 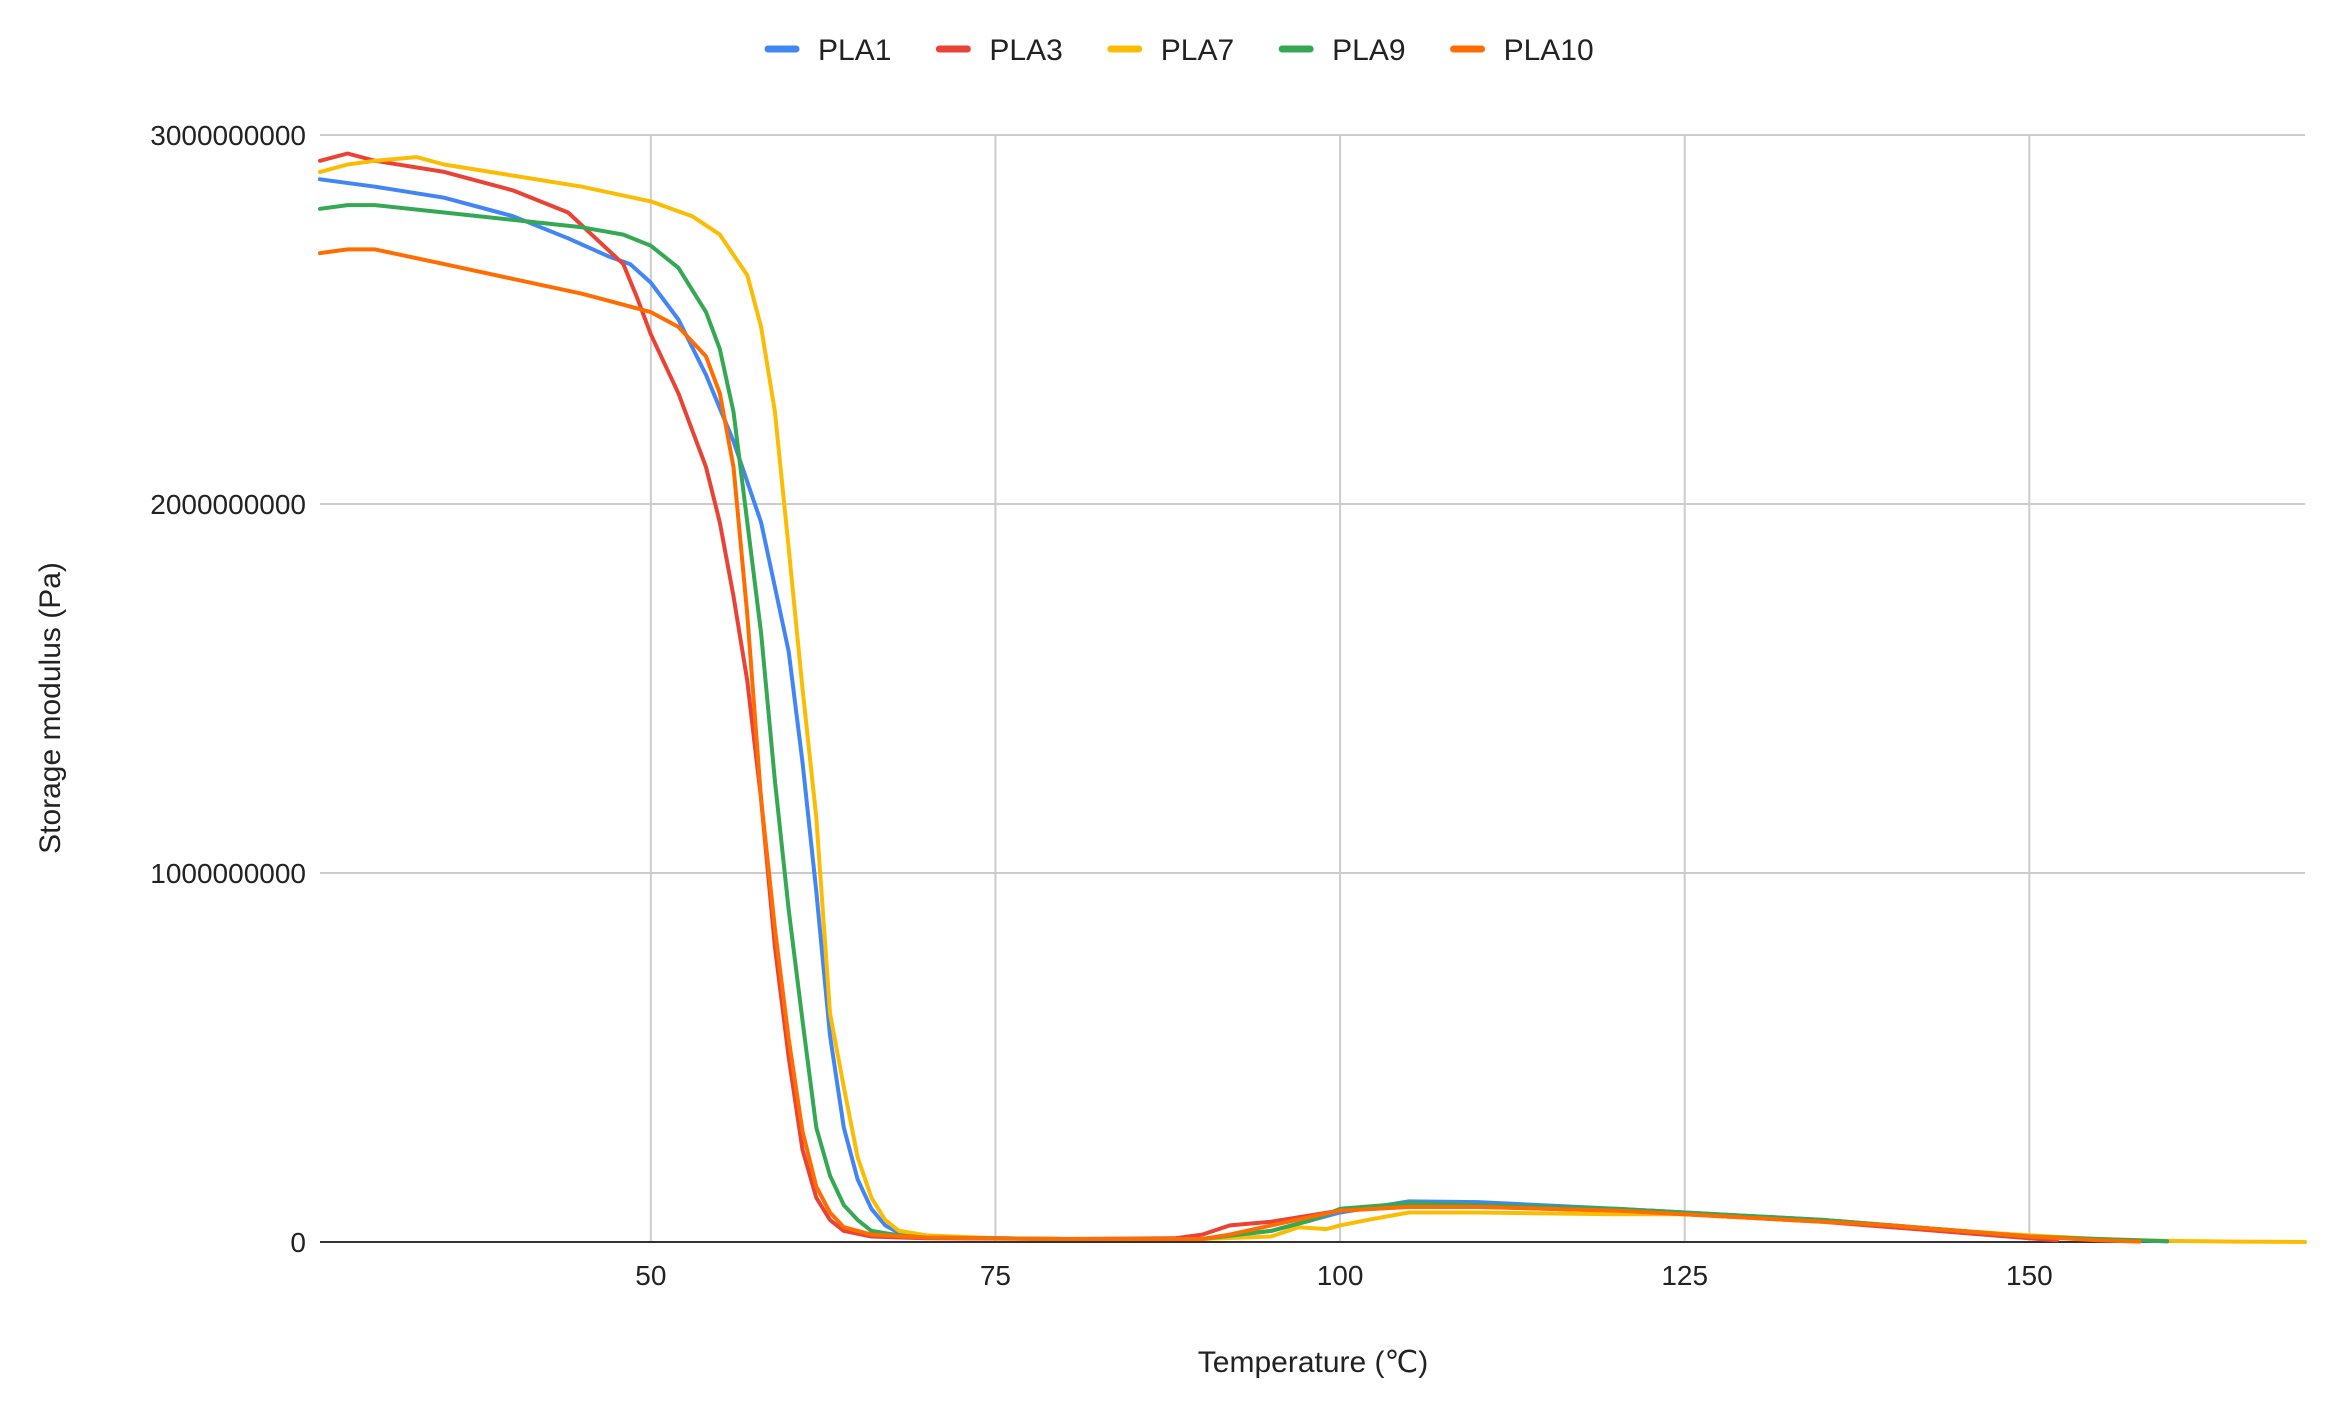 I want to click on legend: PLA1 PLA3 PLA7 PLA9 PLA10, so click(x=1179, y=50).